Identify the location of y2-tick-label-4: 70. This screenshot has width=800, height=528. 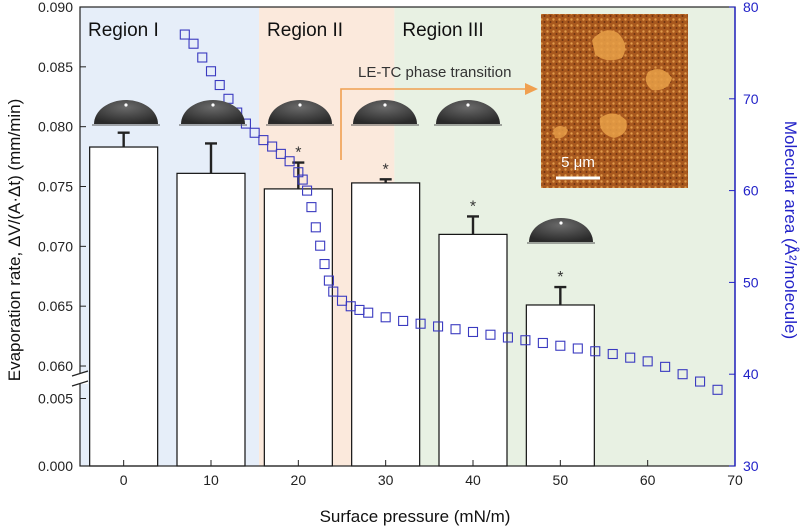
(751, 99).